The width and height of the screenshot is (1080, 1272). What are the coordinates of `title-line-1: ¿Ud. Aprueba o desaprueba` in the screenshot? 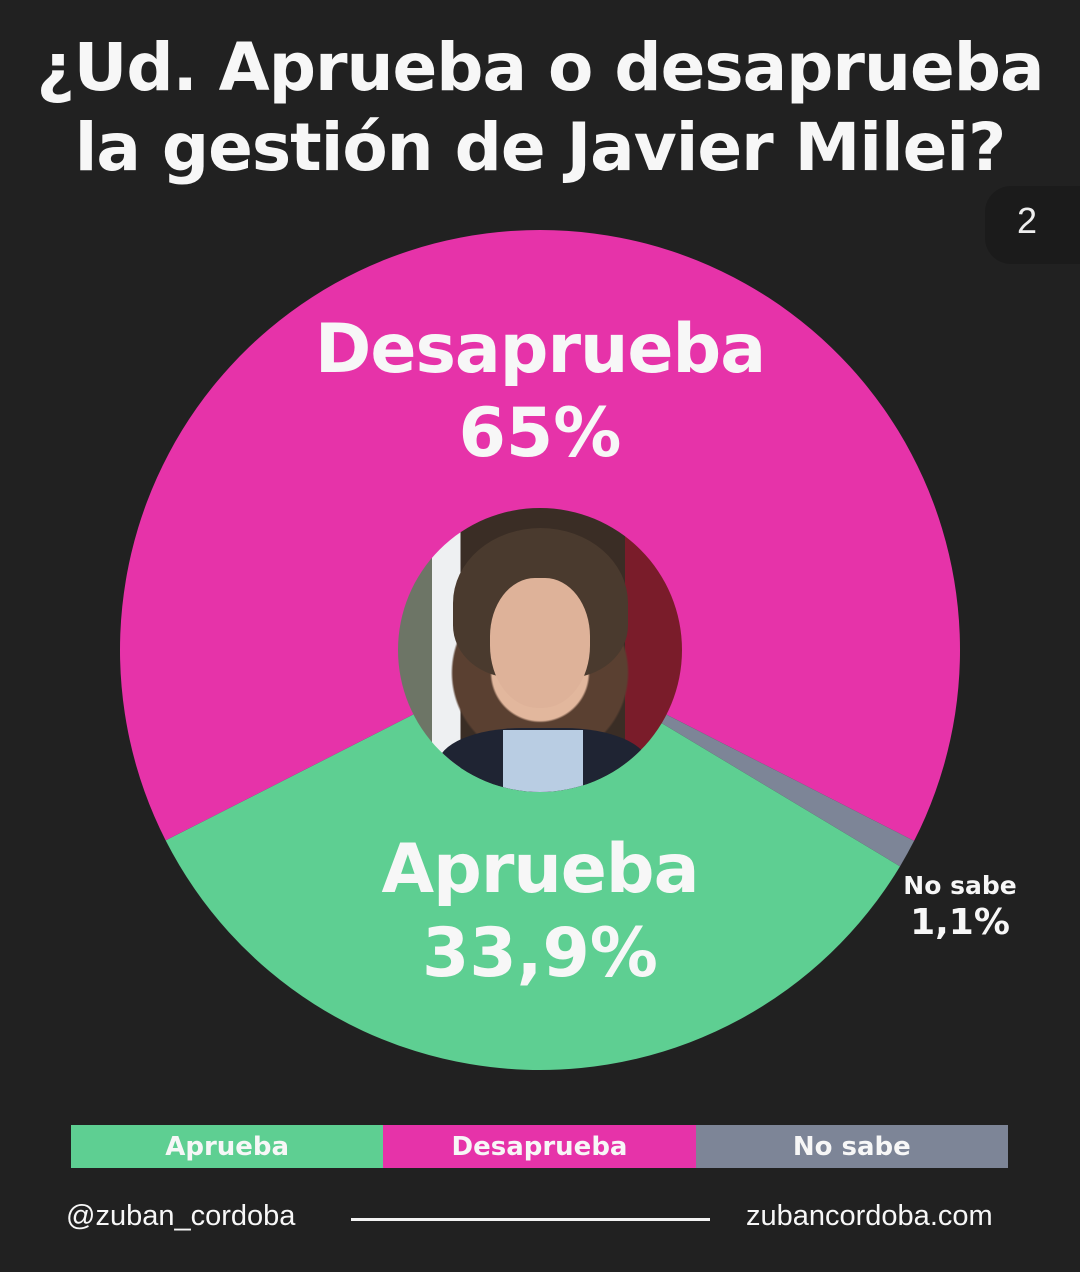 It's located at (540, 67).